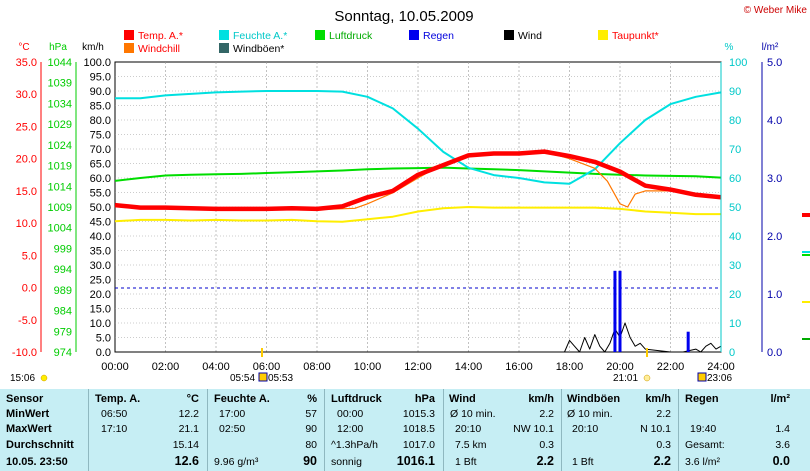 This screenshot has width=810, height=471. What do you see at coordinates (28, 414) in the screenshot?
I see `row-label-min: MinWert` at bounding box center [28, 414].